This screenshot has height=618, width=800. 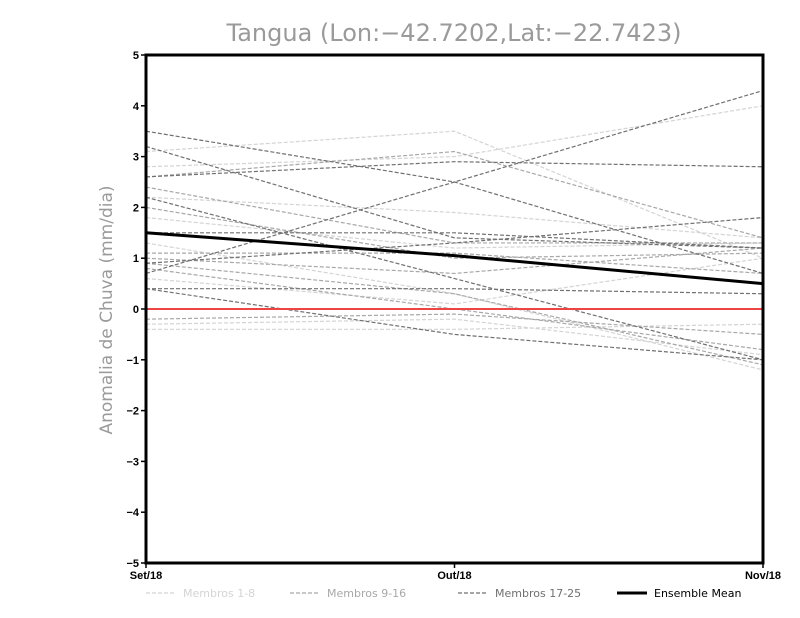 I want to click on y-tick-label: 4, so click(x=136, y=107).